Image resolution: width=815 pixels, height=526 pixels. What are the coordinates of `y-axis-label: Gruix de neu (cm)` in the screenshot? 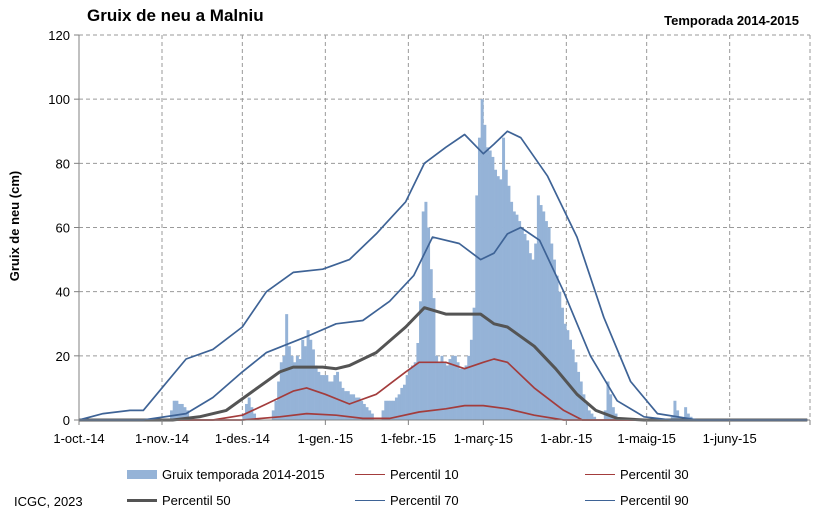 It's located at (14, 226).